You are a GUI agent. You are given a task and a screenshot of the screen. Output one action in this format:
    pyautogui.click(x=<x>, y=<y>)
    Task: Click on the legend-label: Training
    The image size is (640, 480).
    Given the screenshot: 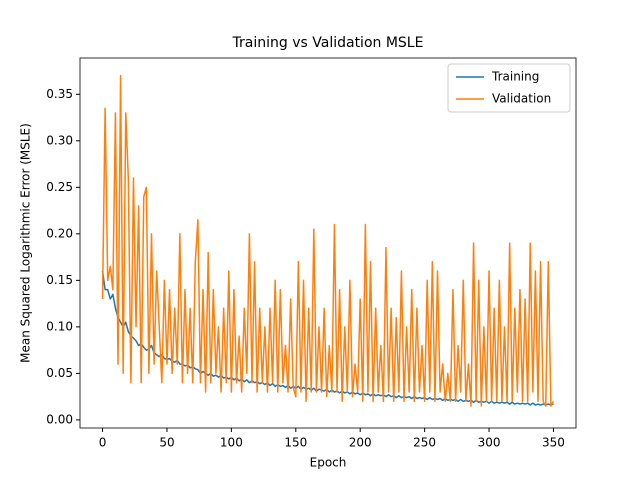 What is the action you would take?
    pyautogui.click(x=515, y=77)
    